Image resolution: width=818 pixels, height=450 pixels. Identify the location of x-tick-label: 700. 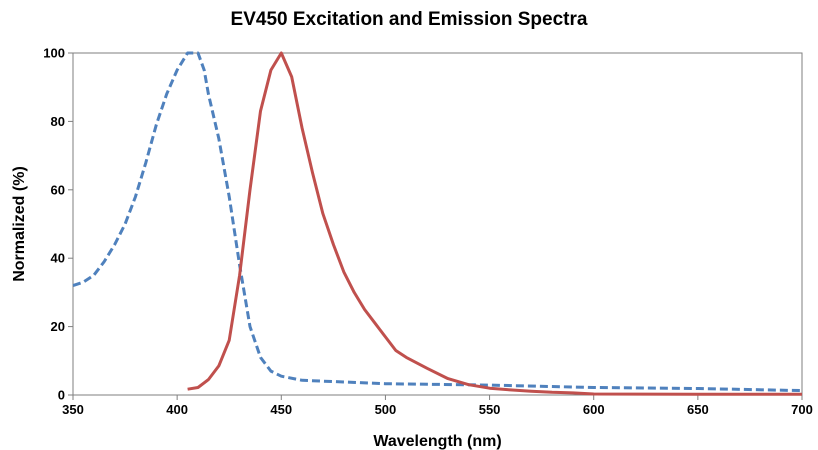
(802, 409).